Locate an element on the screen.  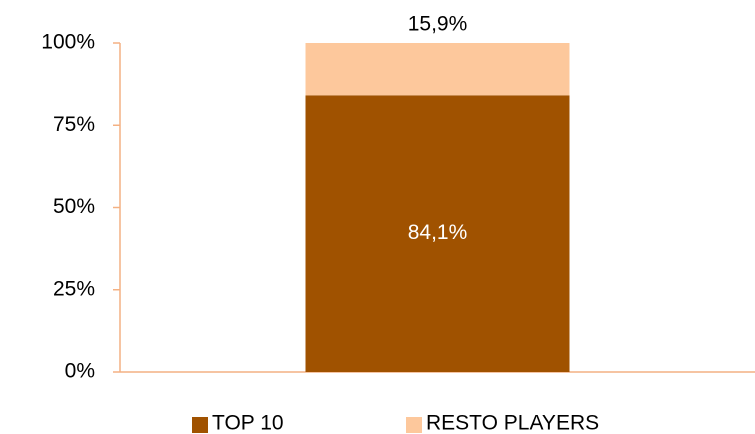
y-tick-label: 50% is located at coordinates (74, 206).